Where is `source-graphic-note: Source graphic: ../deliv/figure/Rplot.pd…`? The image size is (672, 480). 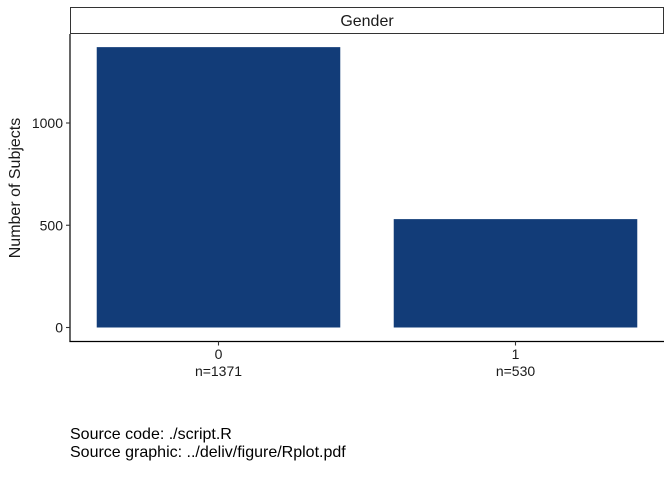 source-graphic-note: Source graphic: ../deliv/figure/Rplot.pd… is located at coordinates (208, 452).